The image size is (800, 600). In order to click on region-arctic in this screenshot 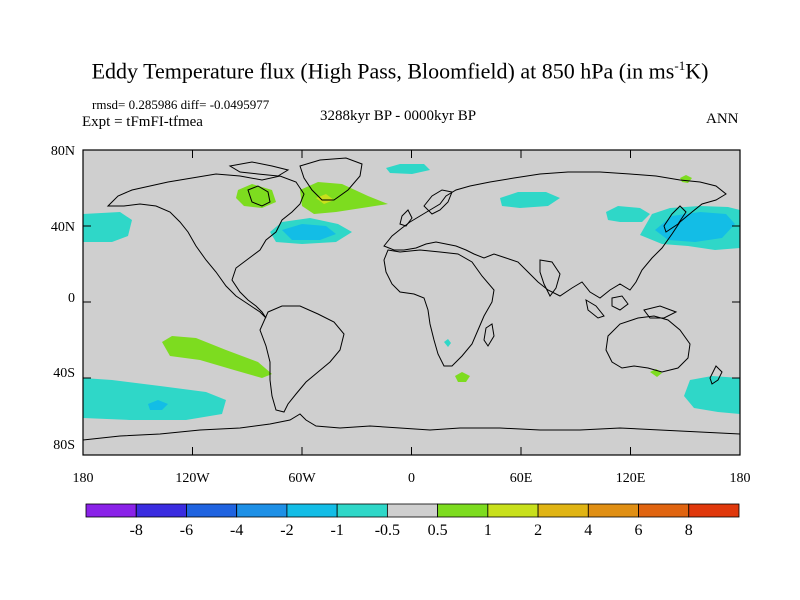, I will do `click(408, 169)`.